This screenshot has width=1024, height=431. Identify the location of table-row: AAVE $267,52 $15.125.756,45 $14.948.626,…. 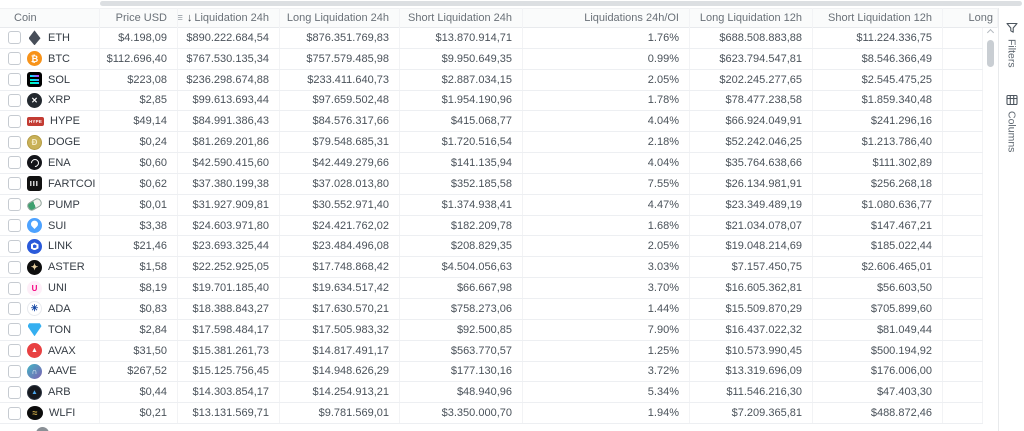
(491, 372).